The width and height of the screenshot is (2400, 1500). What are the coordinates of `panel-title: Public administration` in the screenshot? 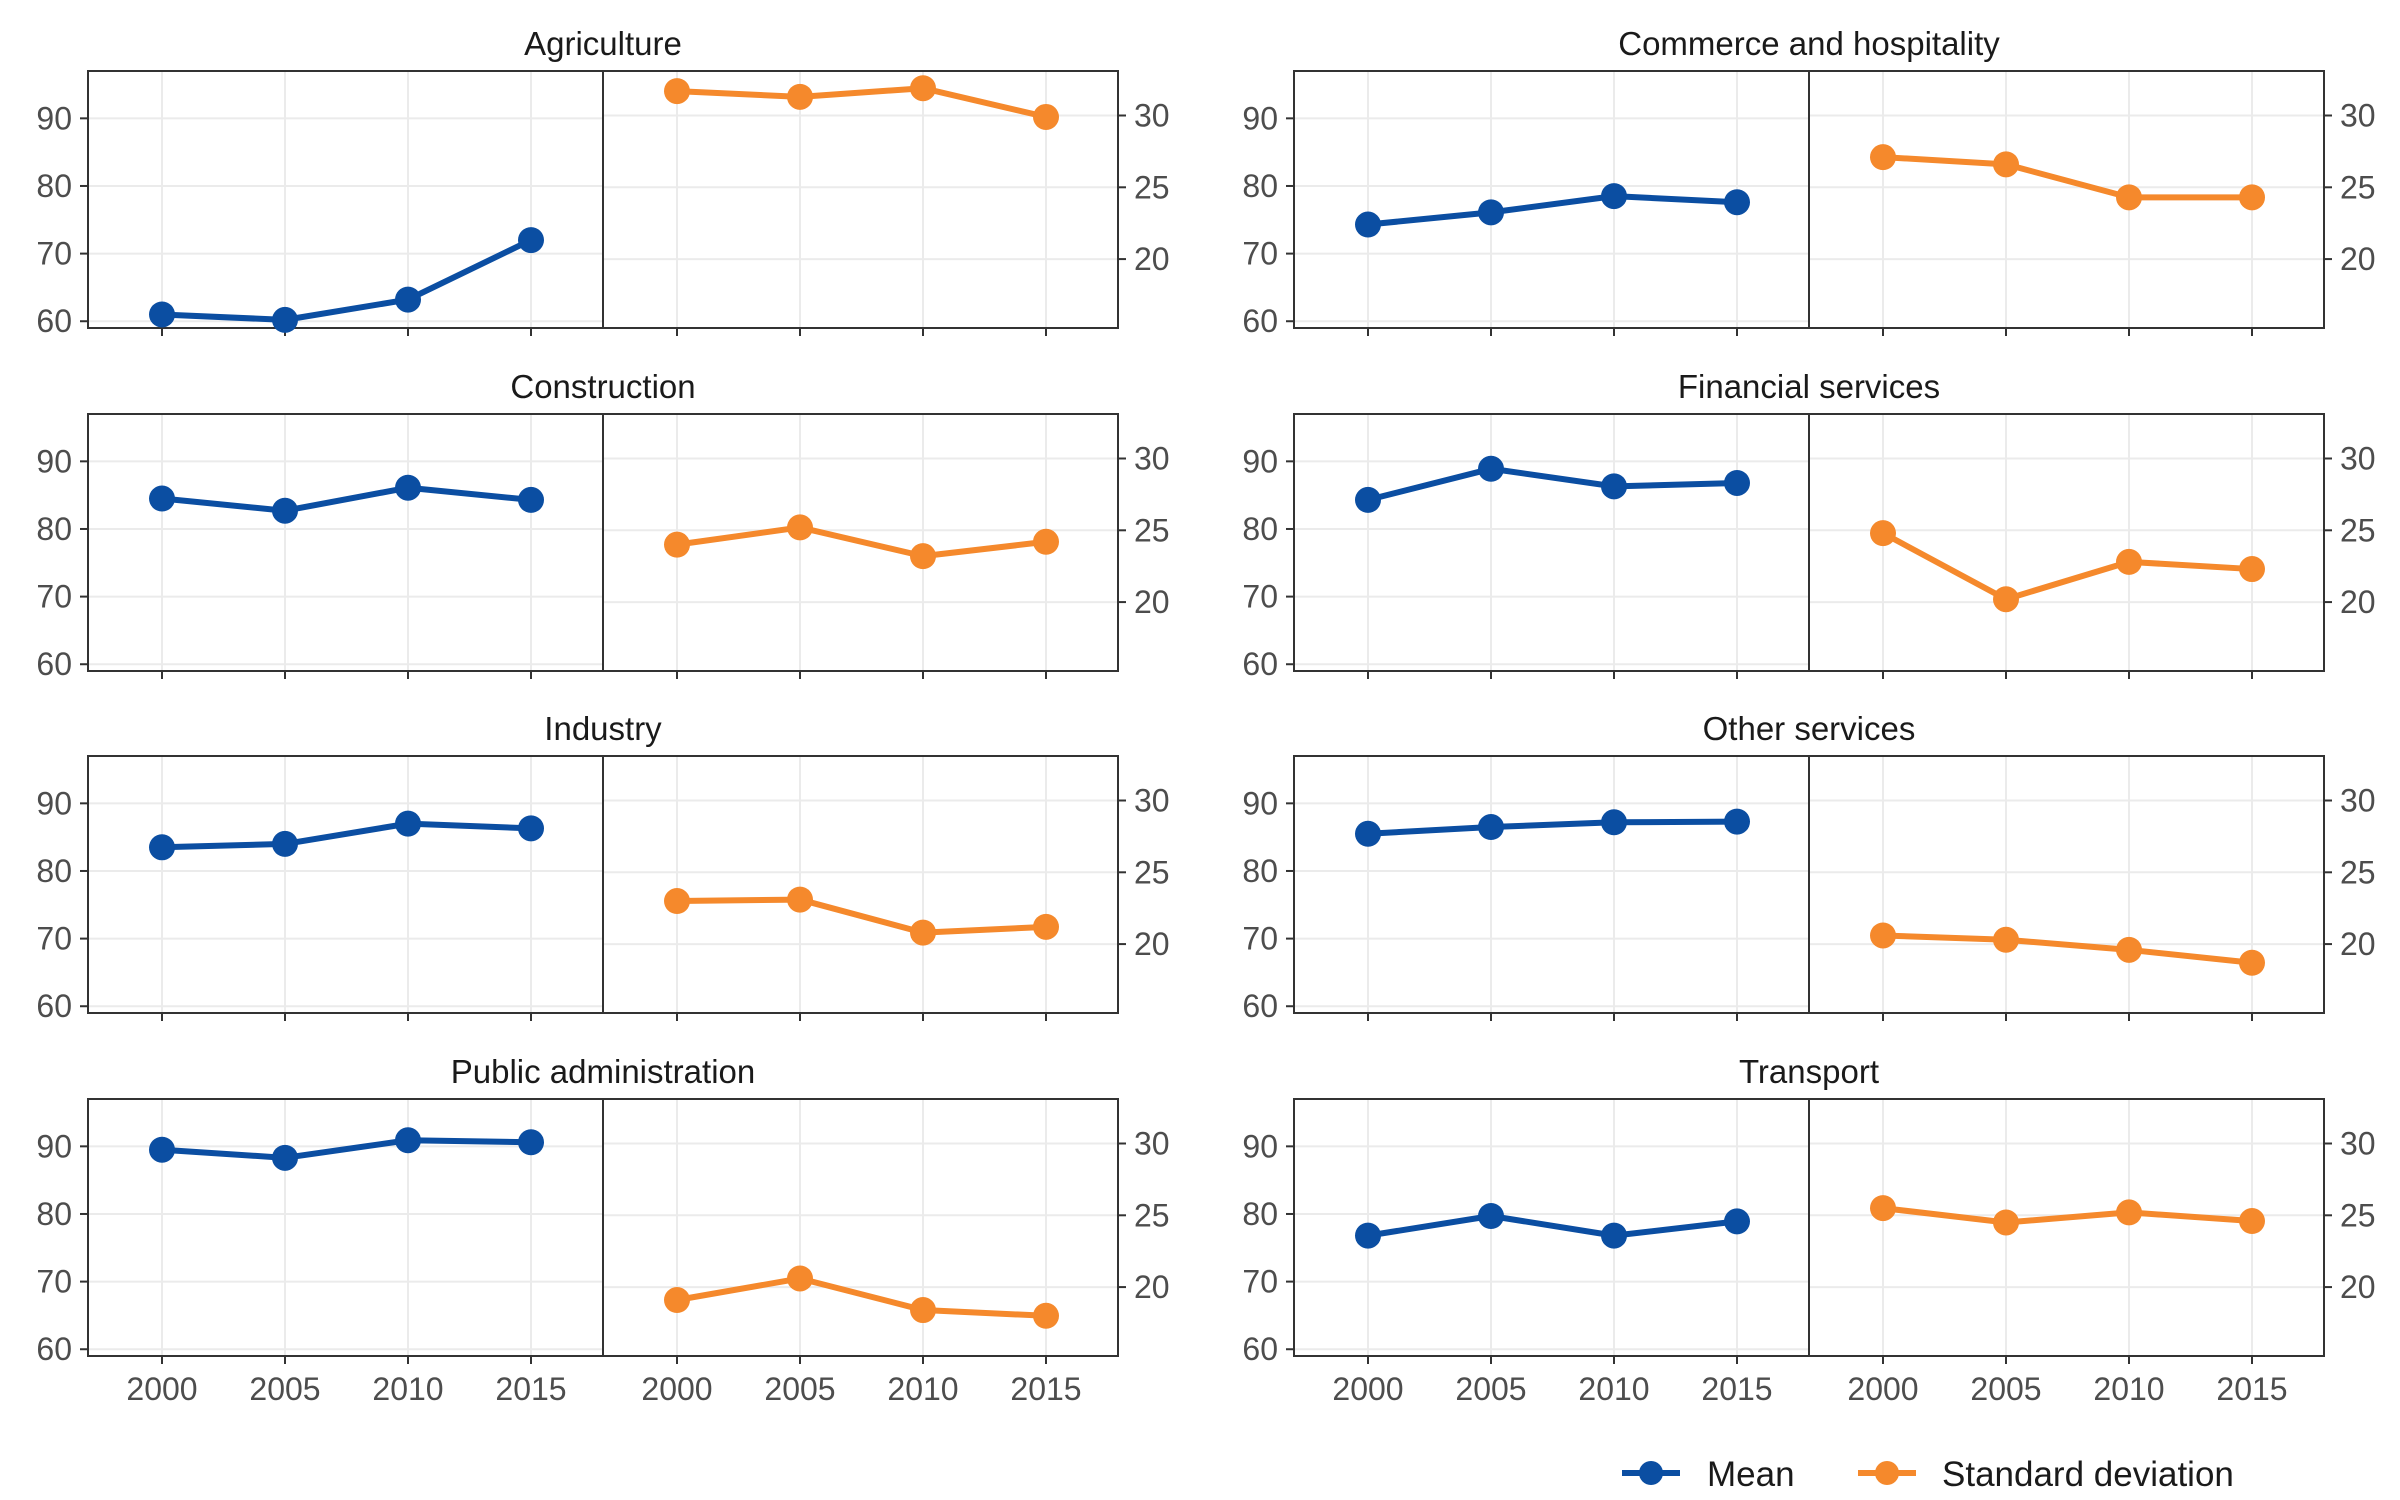 It's located at (603, 1071).